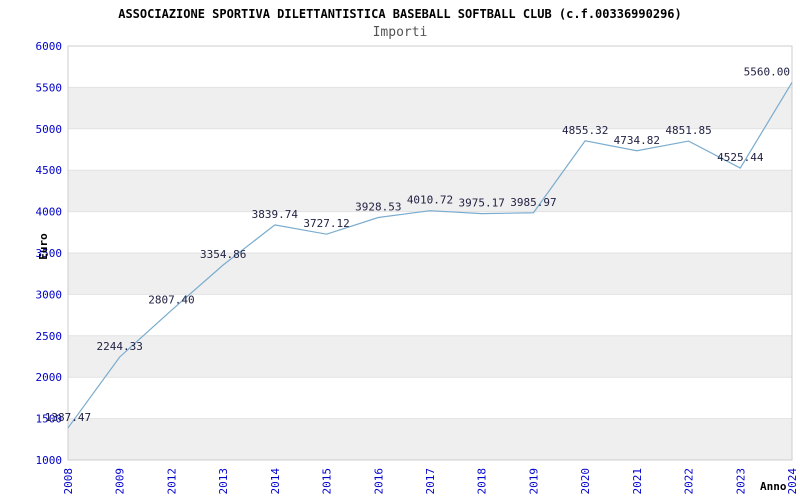 Image resolution: width=800 pixels, height=500 pixels. What do you see at coordinates (533, 481) in the screenshot?
I see `svg-text: 2019` at bounding box center [533, 481].